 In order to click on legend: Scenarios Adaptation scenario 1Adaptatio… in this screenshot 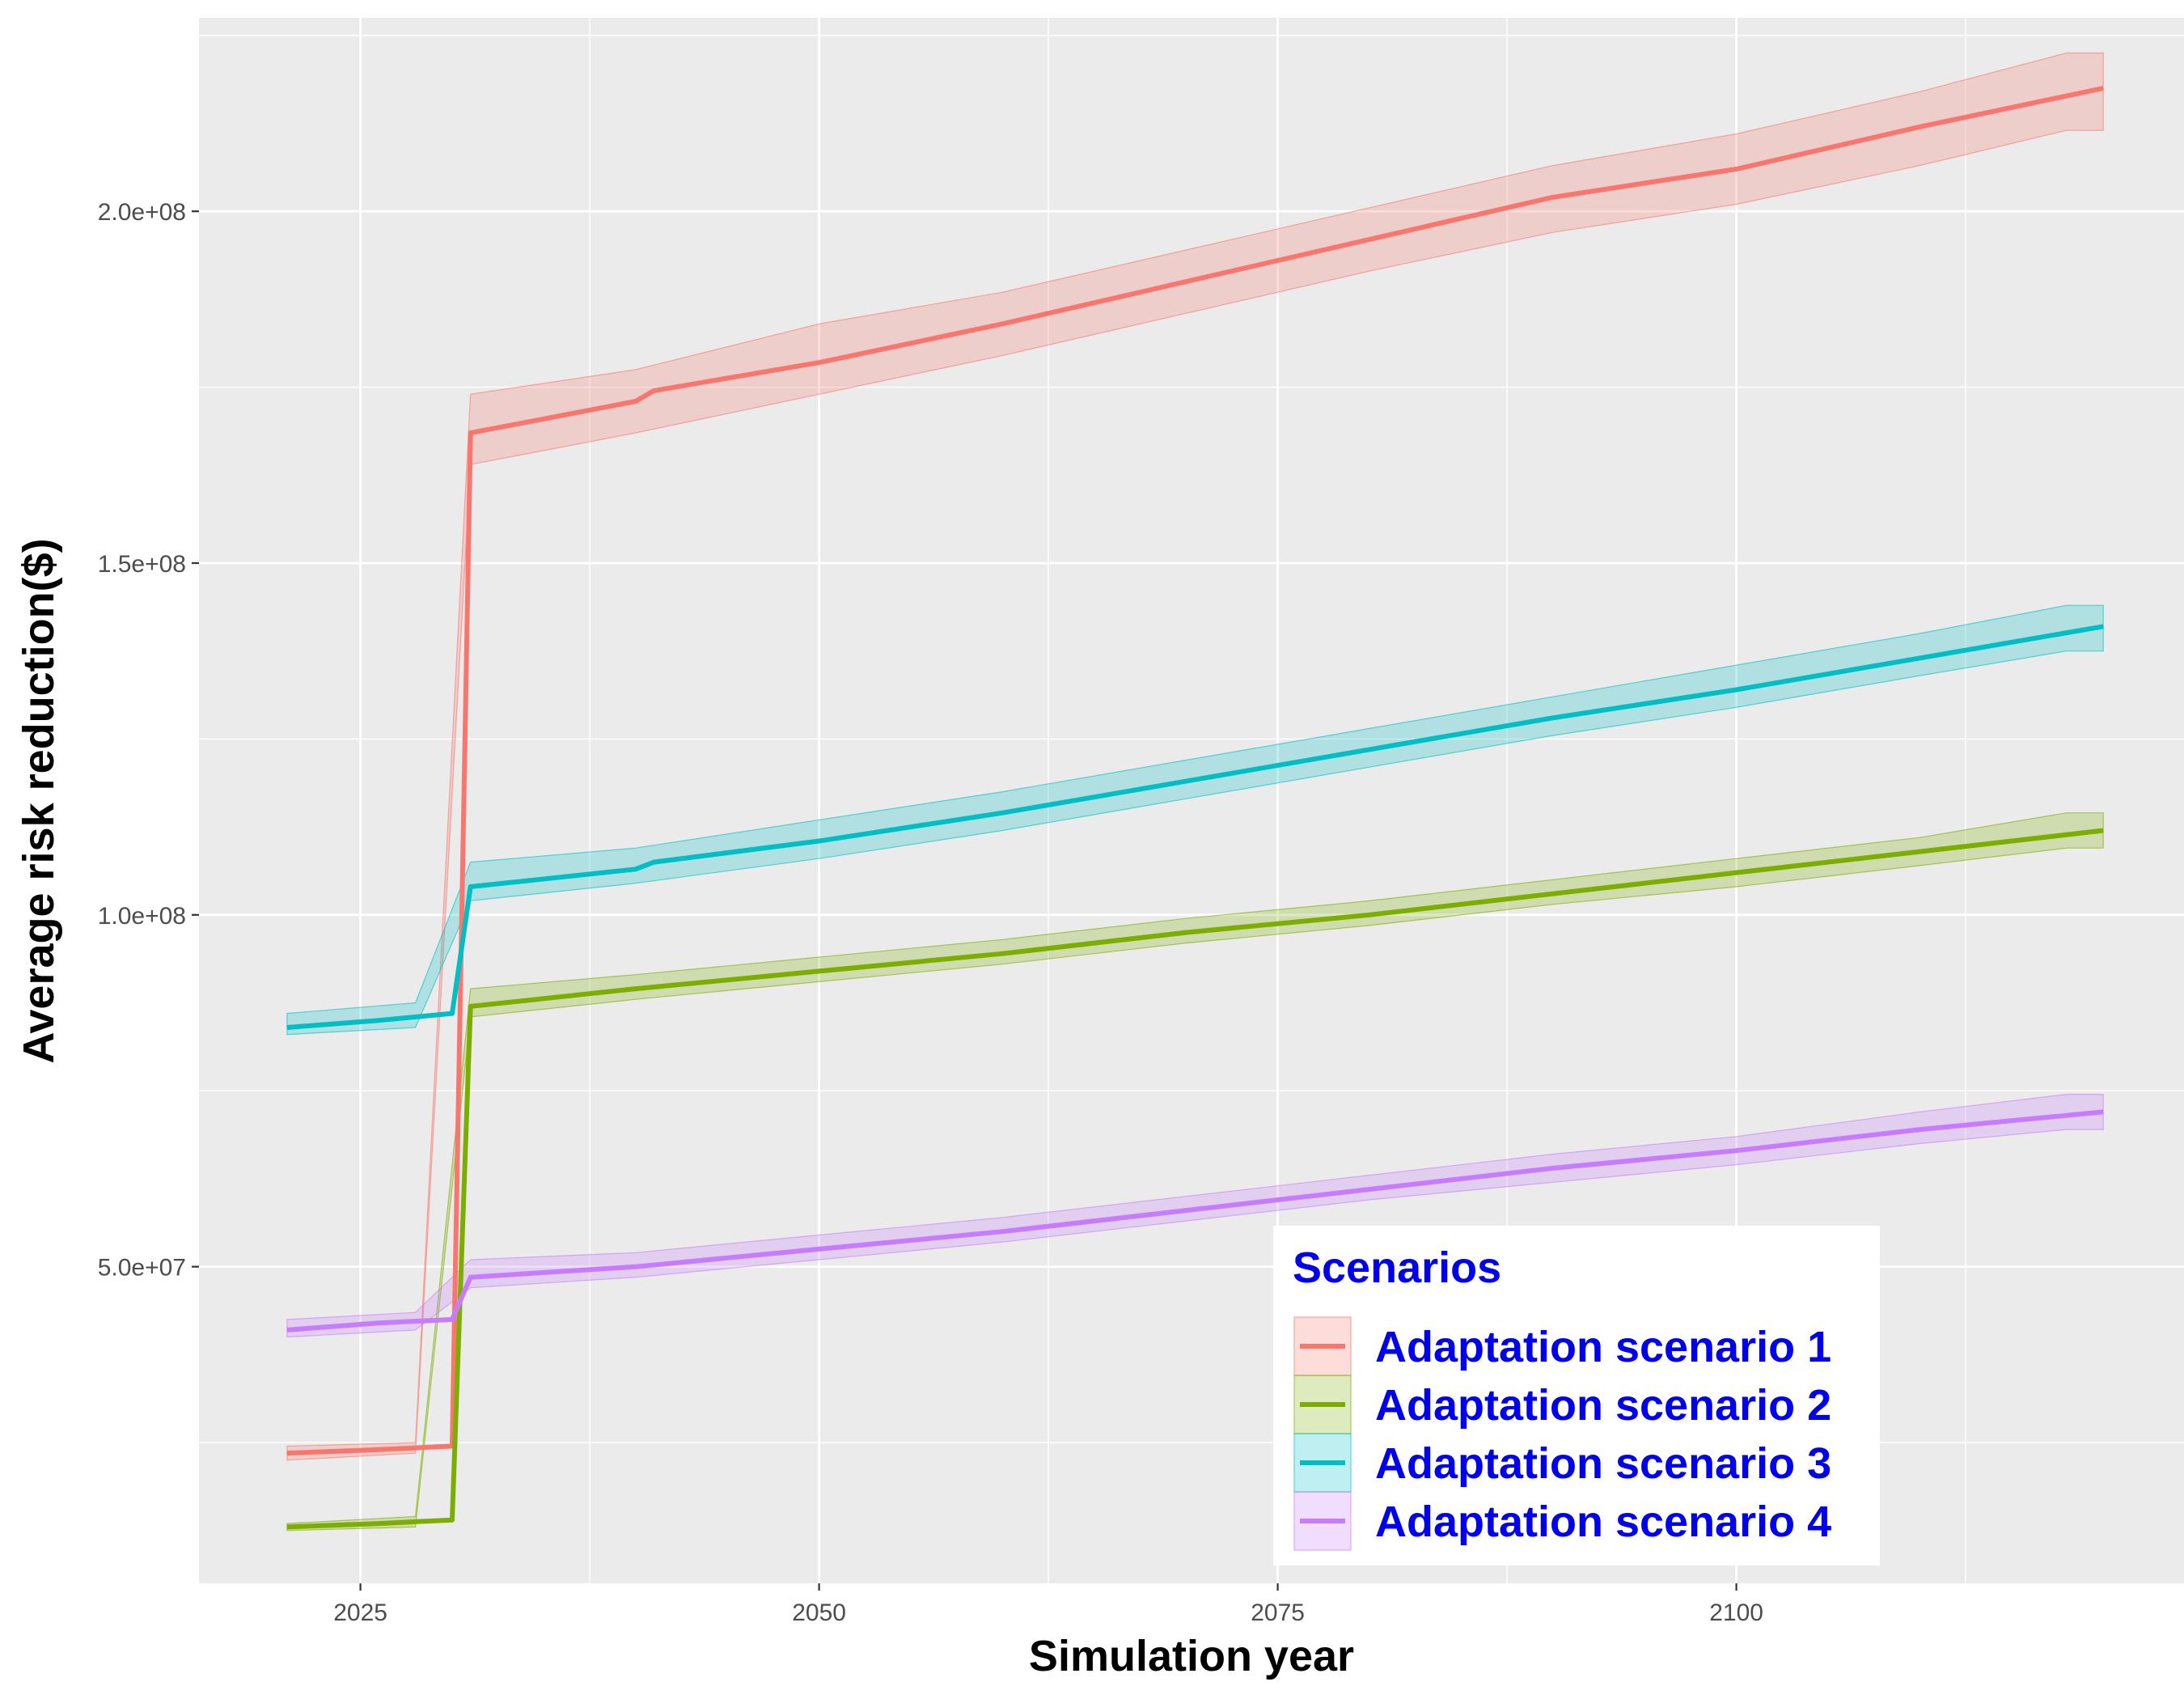, I will do `click(1576, 1396)`.